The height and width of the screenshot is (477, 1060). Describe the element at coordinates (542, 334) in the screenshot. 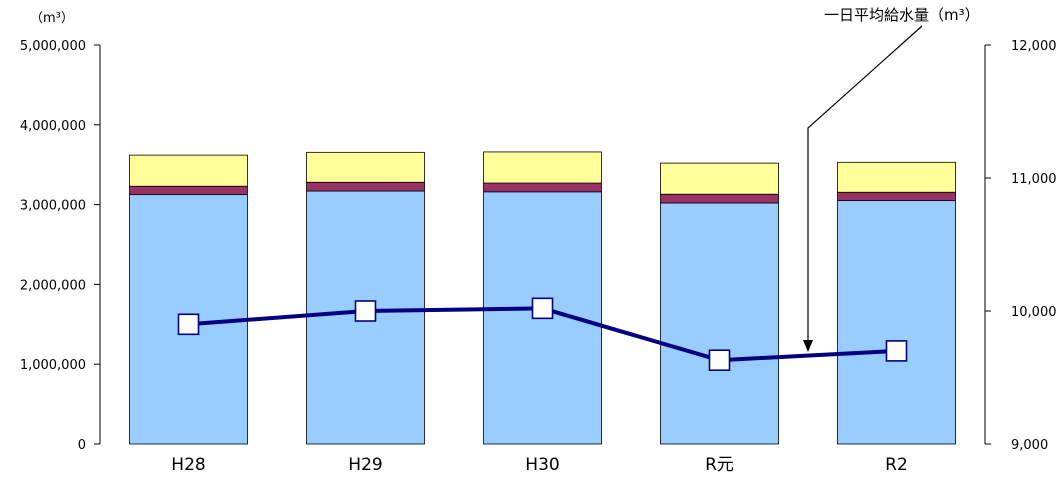

I see `daily-average-line` at that location.